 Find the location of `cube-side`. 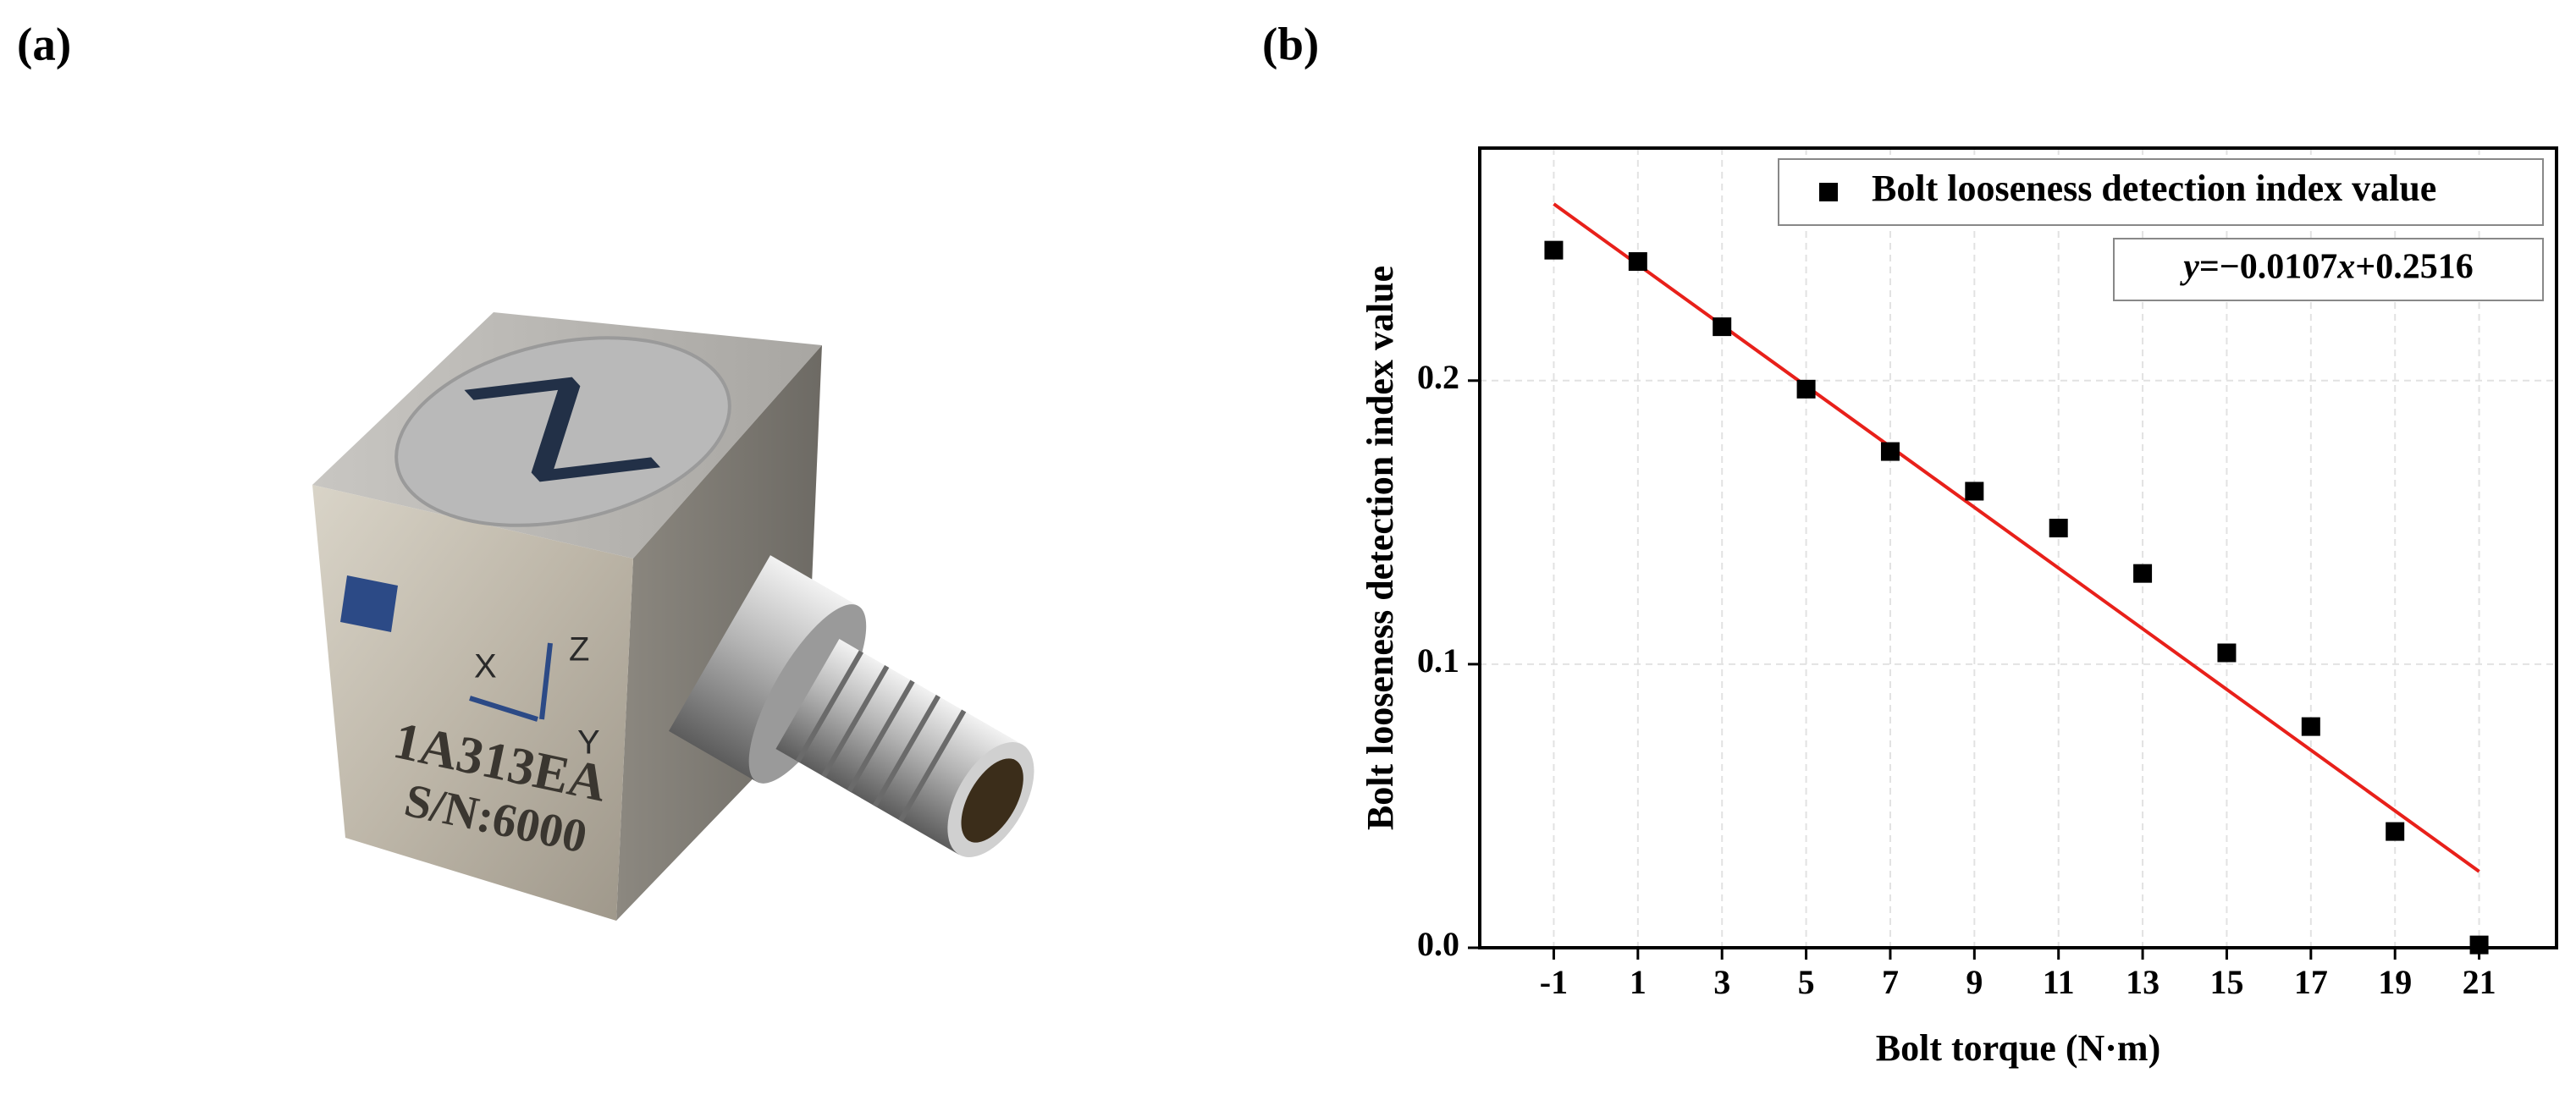

cube-side is located at coordinates (719, 633).